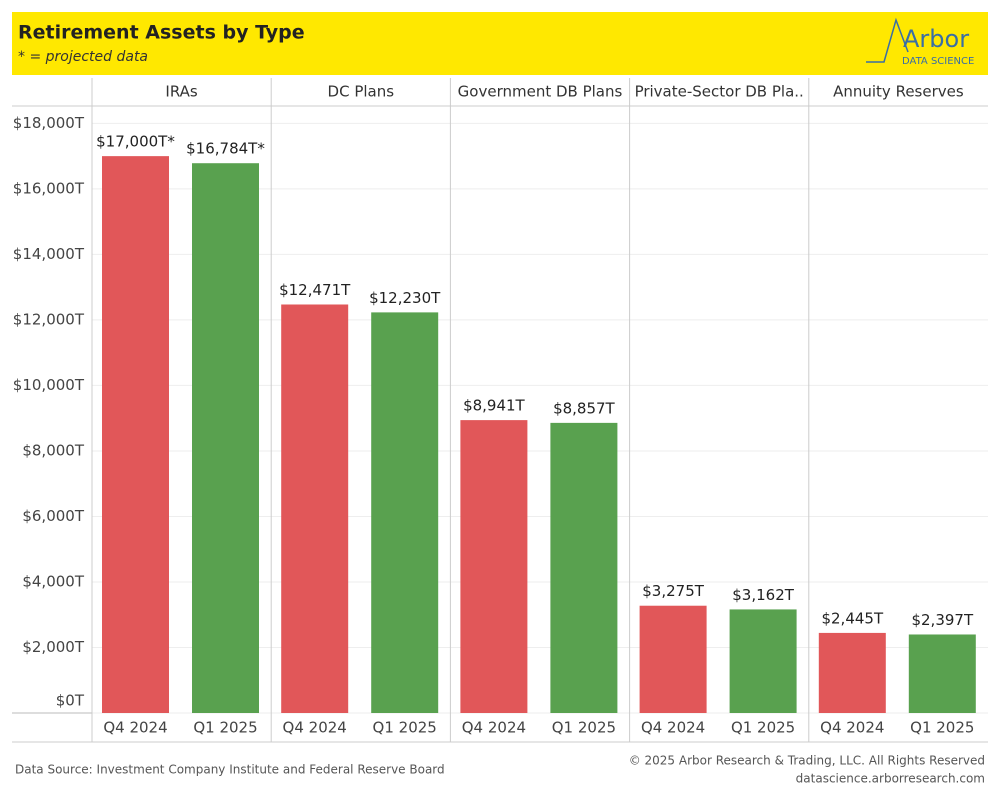 This screenshot has width=1000, height=800. What do you see at coordinates (405, 298) in the screenshot?
I see `value-label: $12,230T` at bounding box center [405, 298].